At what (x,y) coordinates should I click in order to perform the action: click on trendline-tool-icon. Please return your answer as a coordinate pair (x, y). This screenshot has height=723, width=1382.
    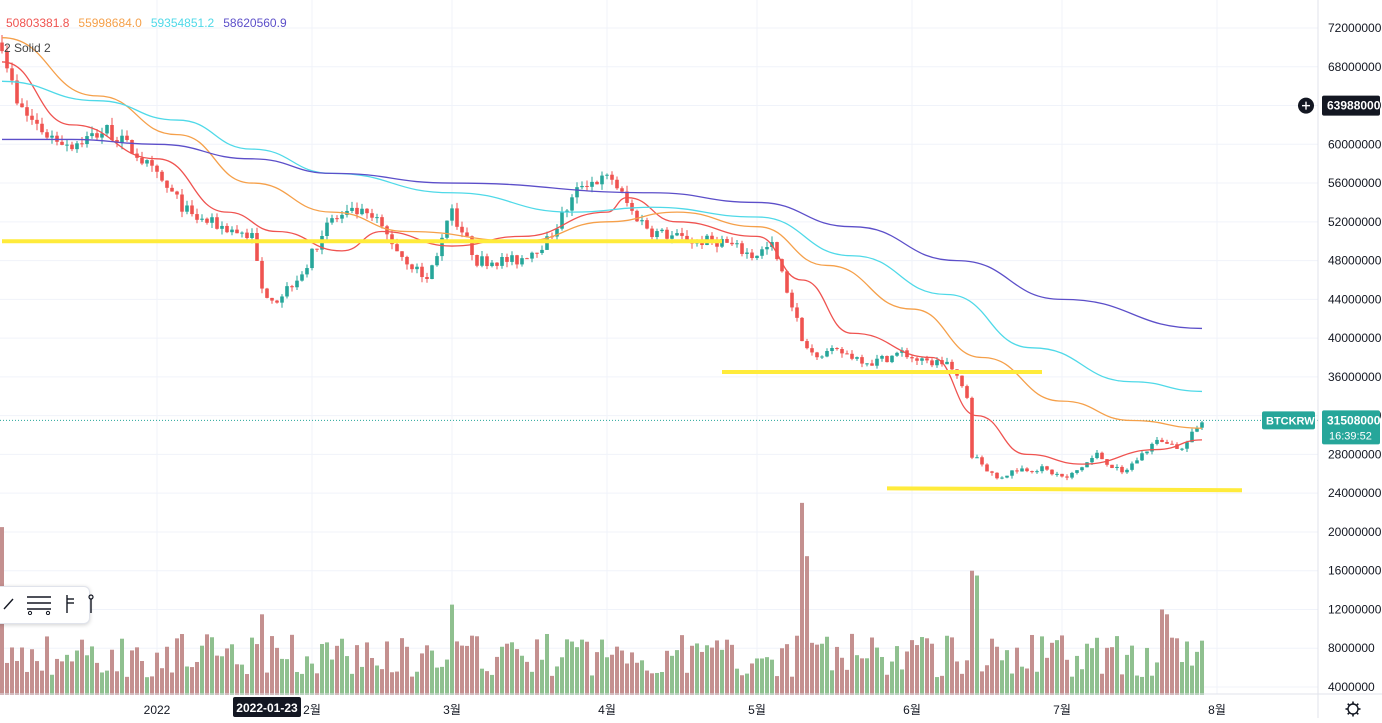
    Looking at the image, I should click on (9, 605).